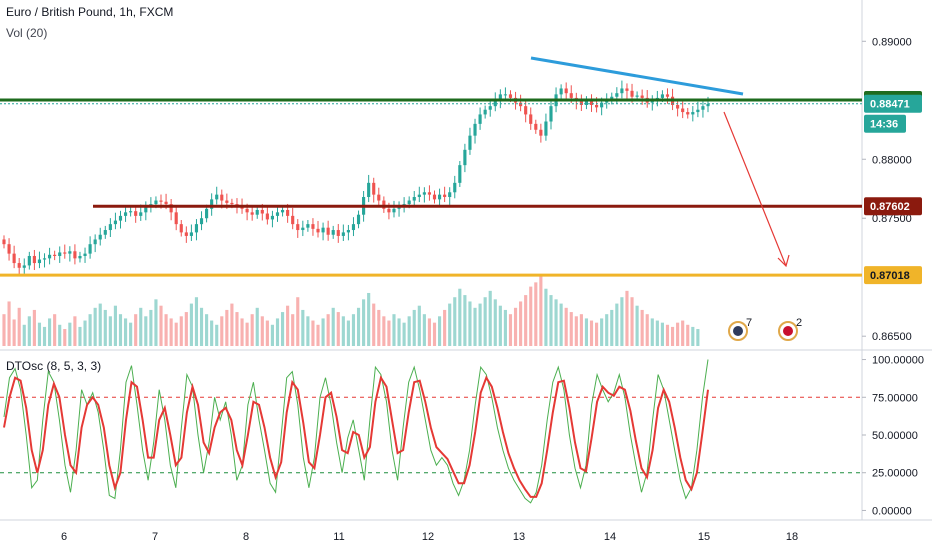  Describe the element at coordinates (783, 261) in the screenshot. I see `arrow-head` at that location.